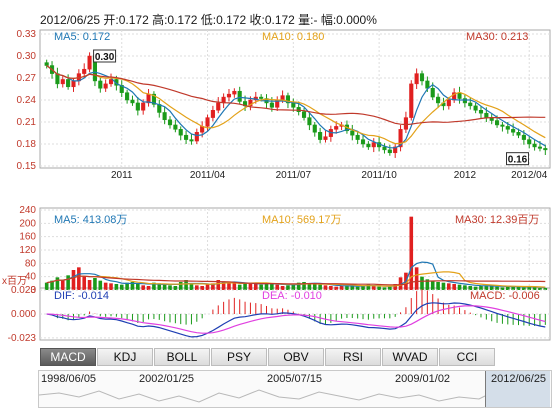 This screenshot has height=414, width=556. Describe the element at coordinates (529, 175) in the screenshot. I see `price-x-tick-label: 2012/04` at that location.